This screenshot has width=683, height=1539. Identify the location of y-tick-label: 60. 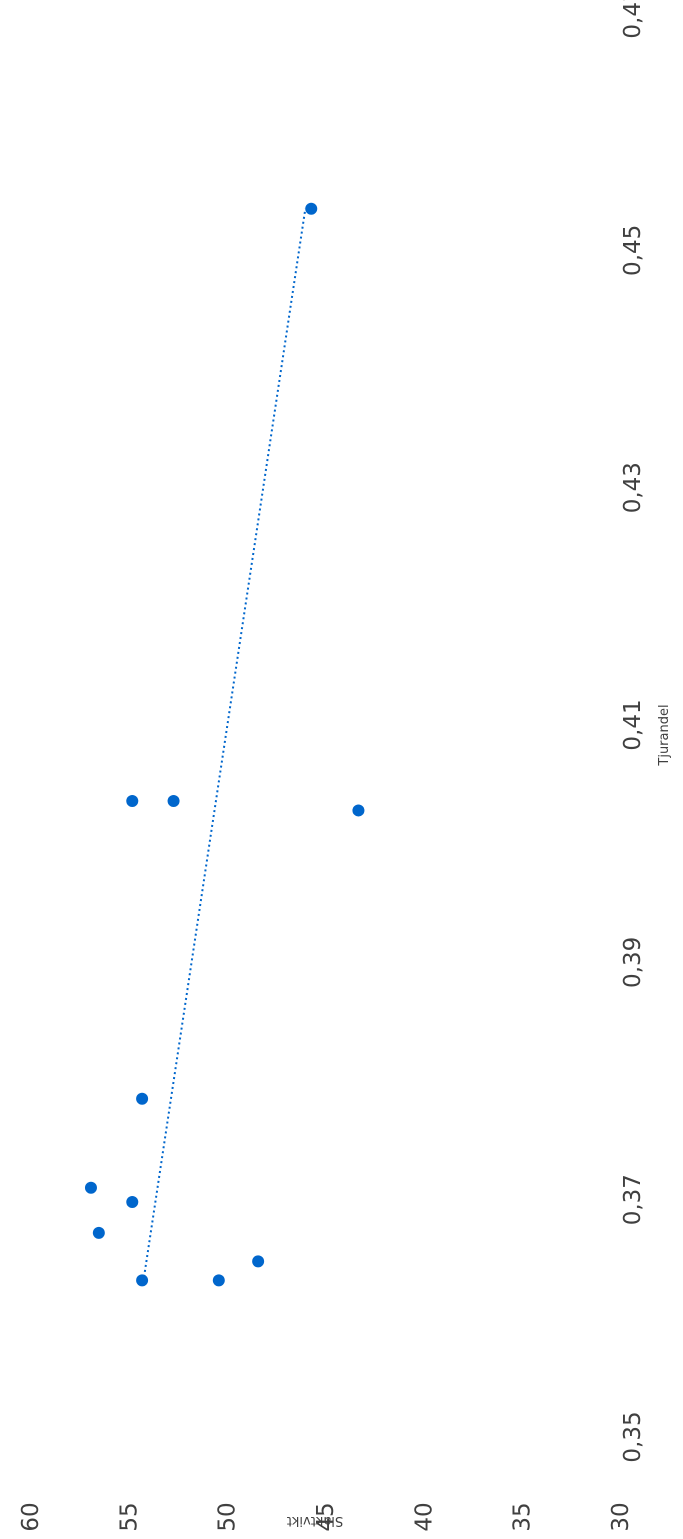
(31, 1516).